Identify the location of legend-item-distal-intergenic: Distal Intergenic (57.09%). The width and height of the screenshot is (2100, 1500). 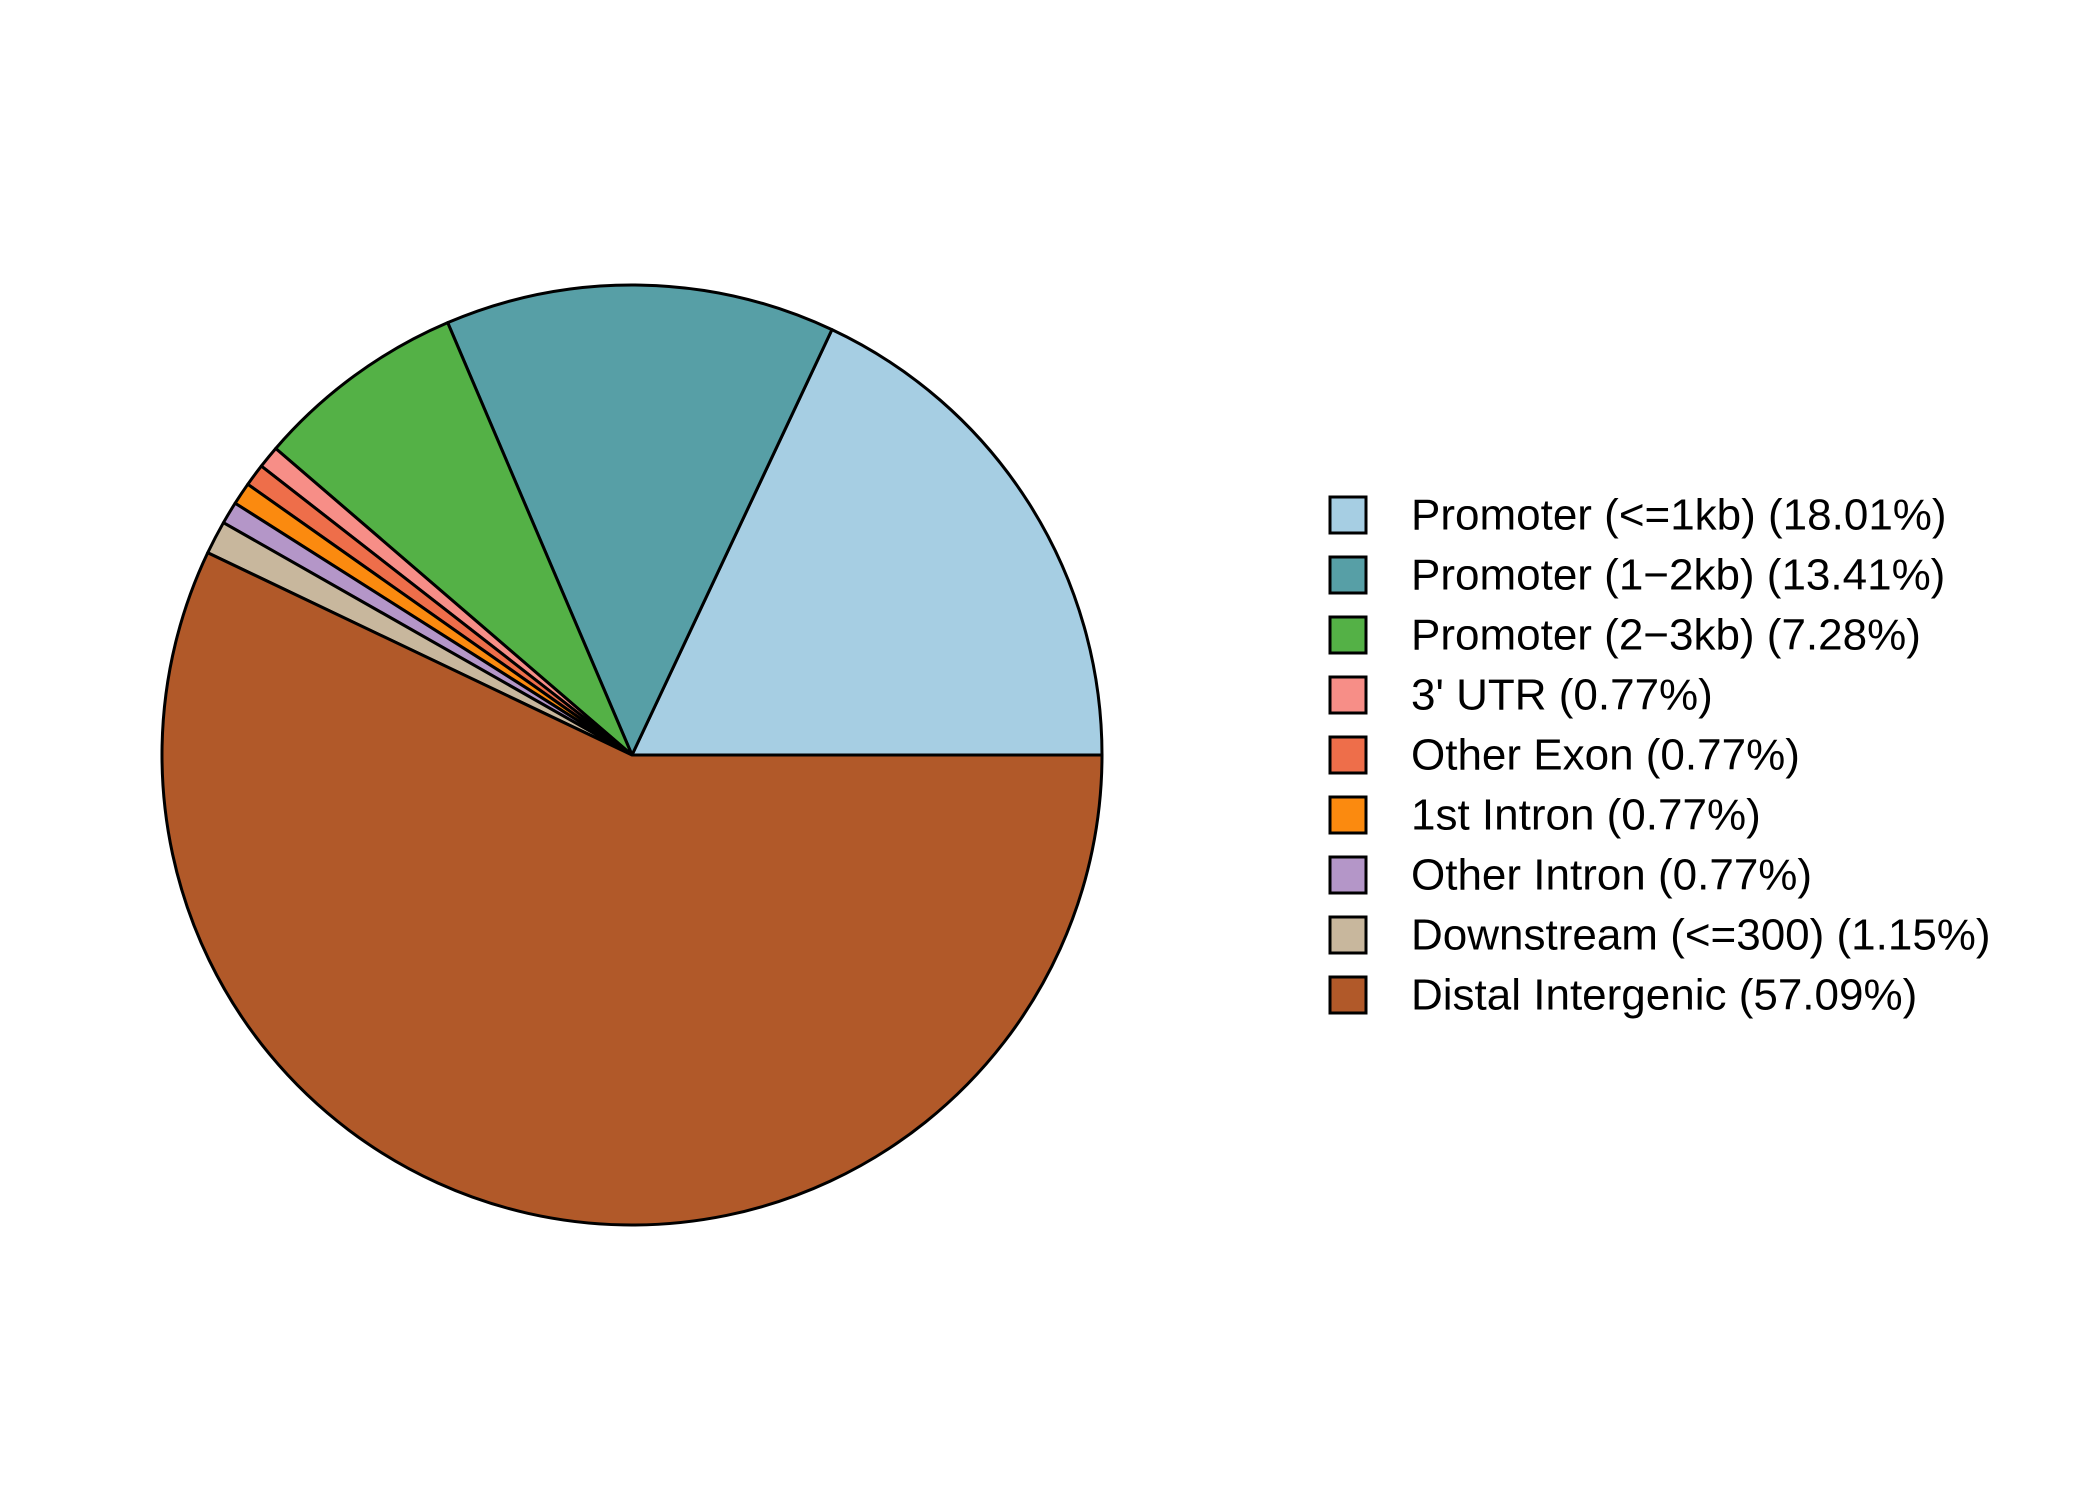
(1622, 995).